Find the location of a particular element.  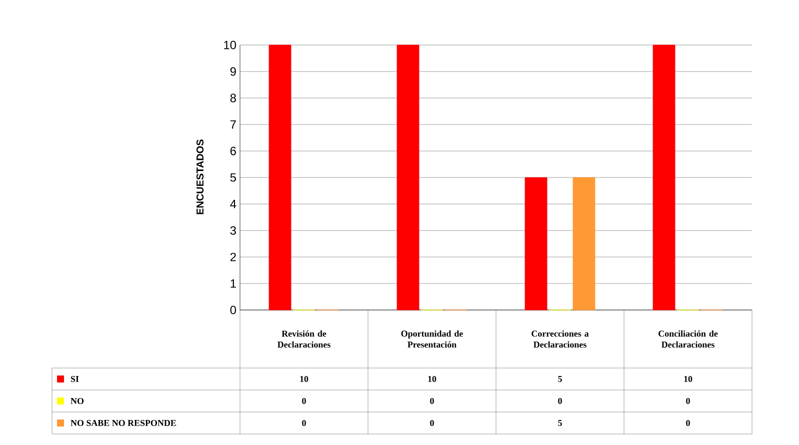

y-tick-label: 2 is located at coordinates (233, 257).